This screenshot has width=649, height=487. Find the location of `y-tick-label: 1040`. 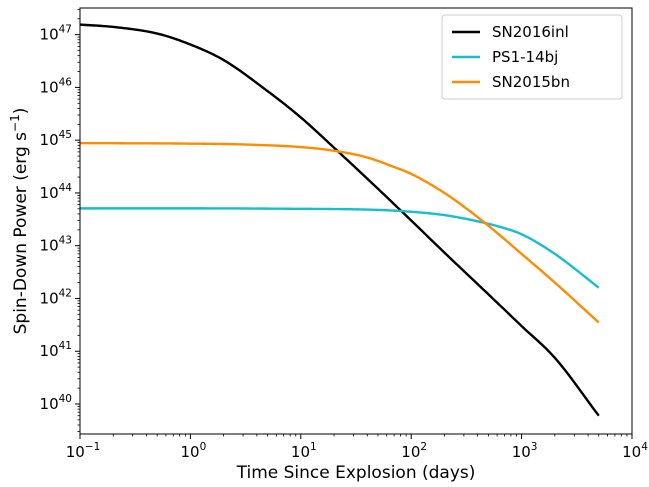

y-tick-label: 1040 is located at coordinates (56, 403).